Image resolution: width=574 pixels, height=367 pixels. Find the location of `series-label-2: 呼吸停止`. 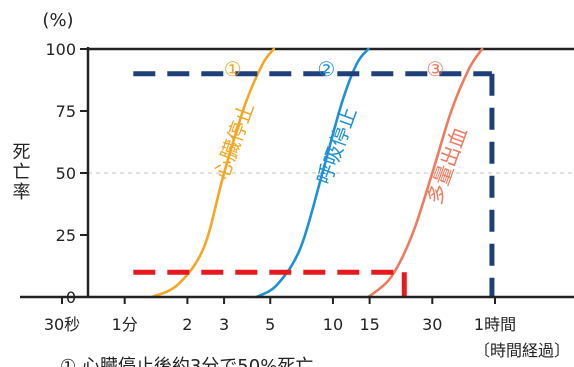

series-label-2: 呼吸停止 is located at coordinates (337, 145).